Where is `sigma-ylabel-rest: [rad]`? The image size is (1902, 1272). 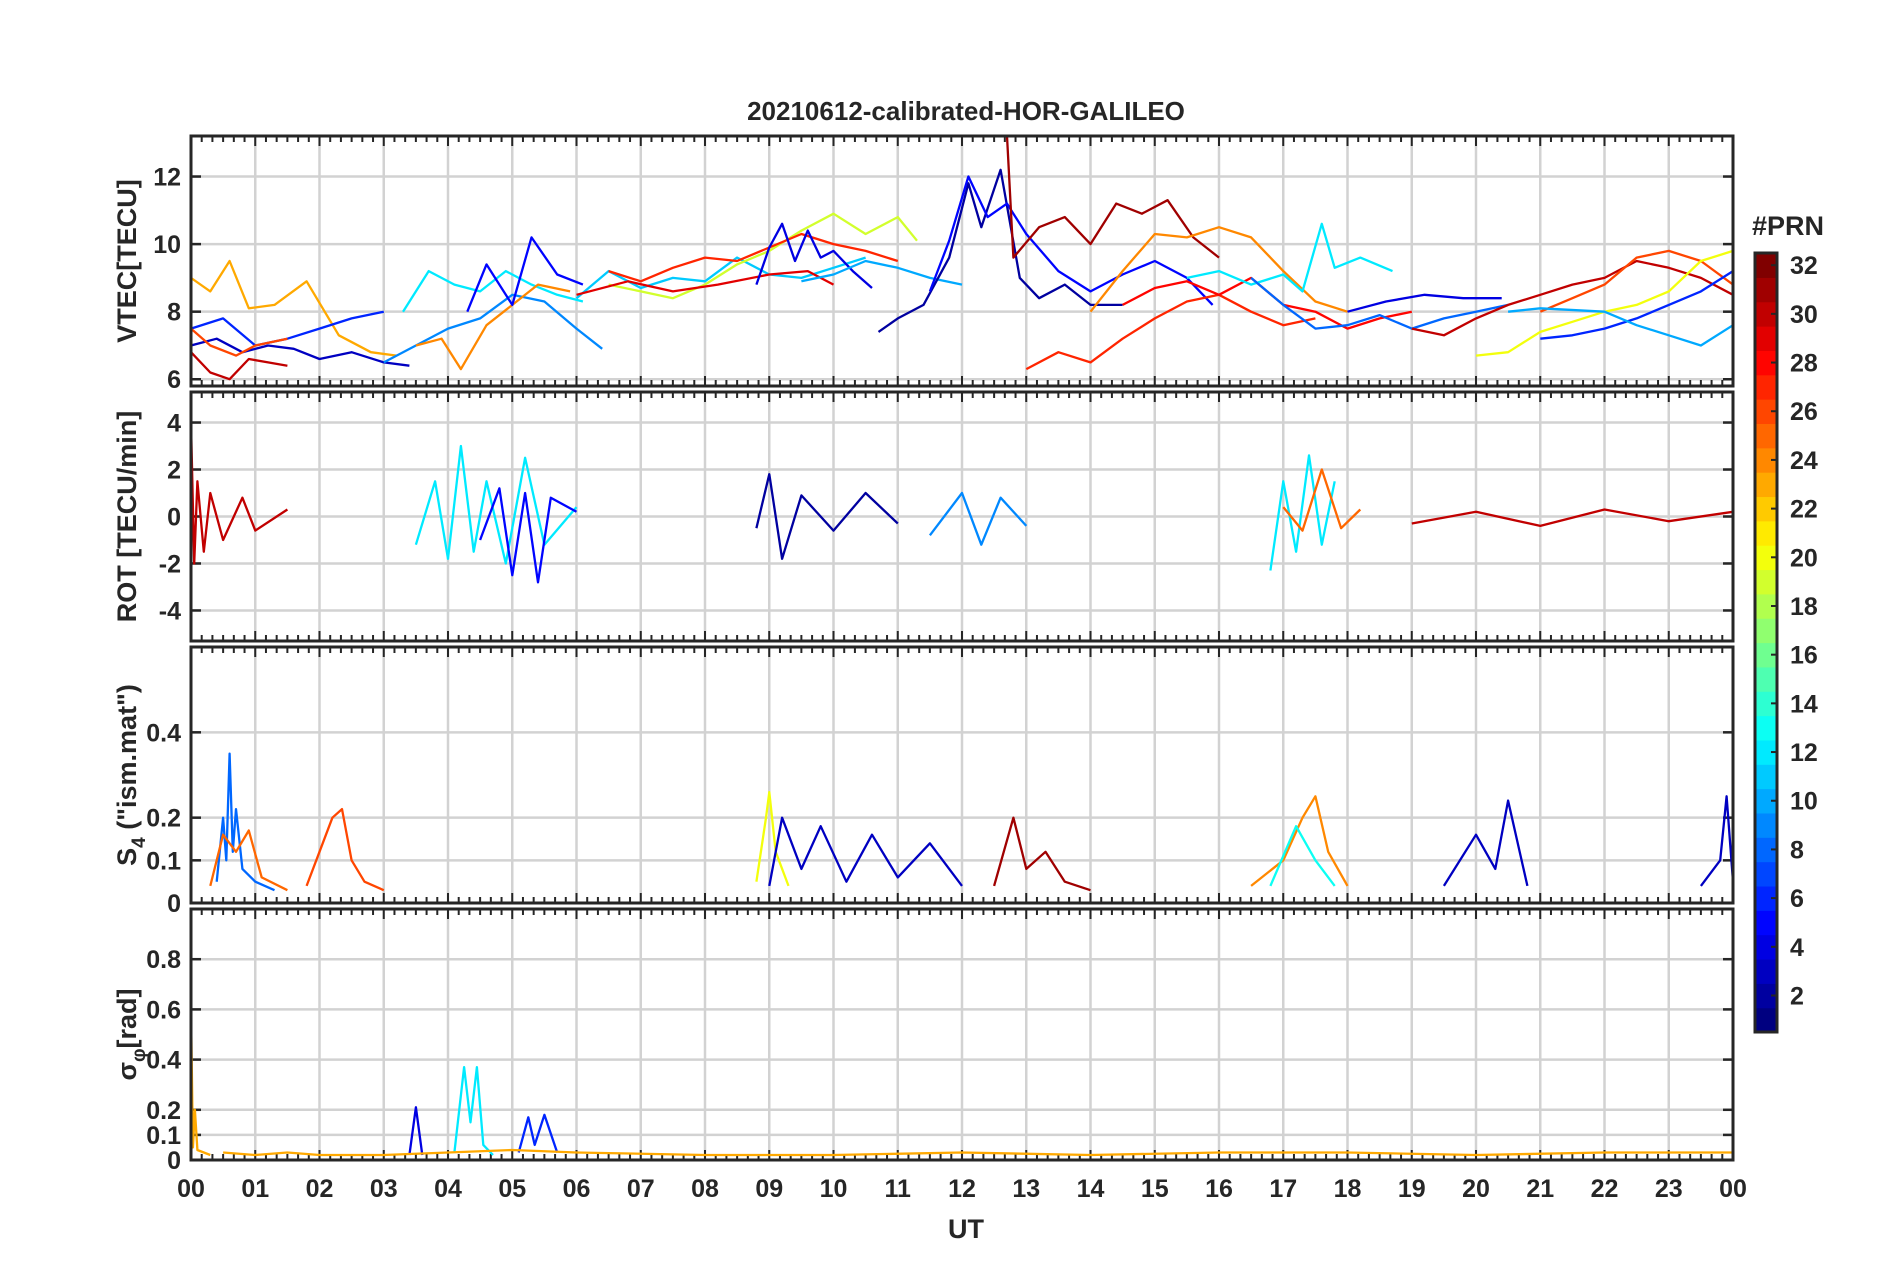
sigma-ylabel-rest: [rad] is located at coordinates (127, 1018).